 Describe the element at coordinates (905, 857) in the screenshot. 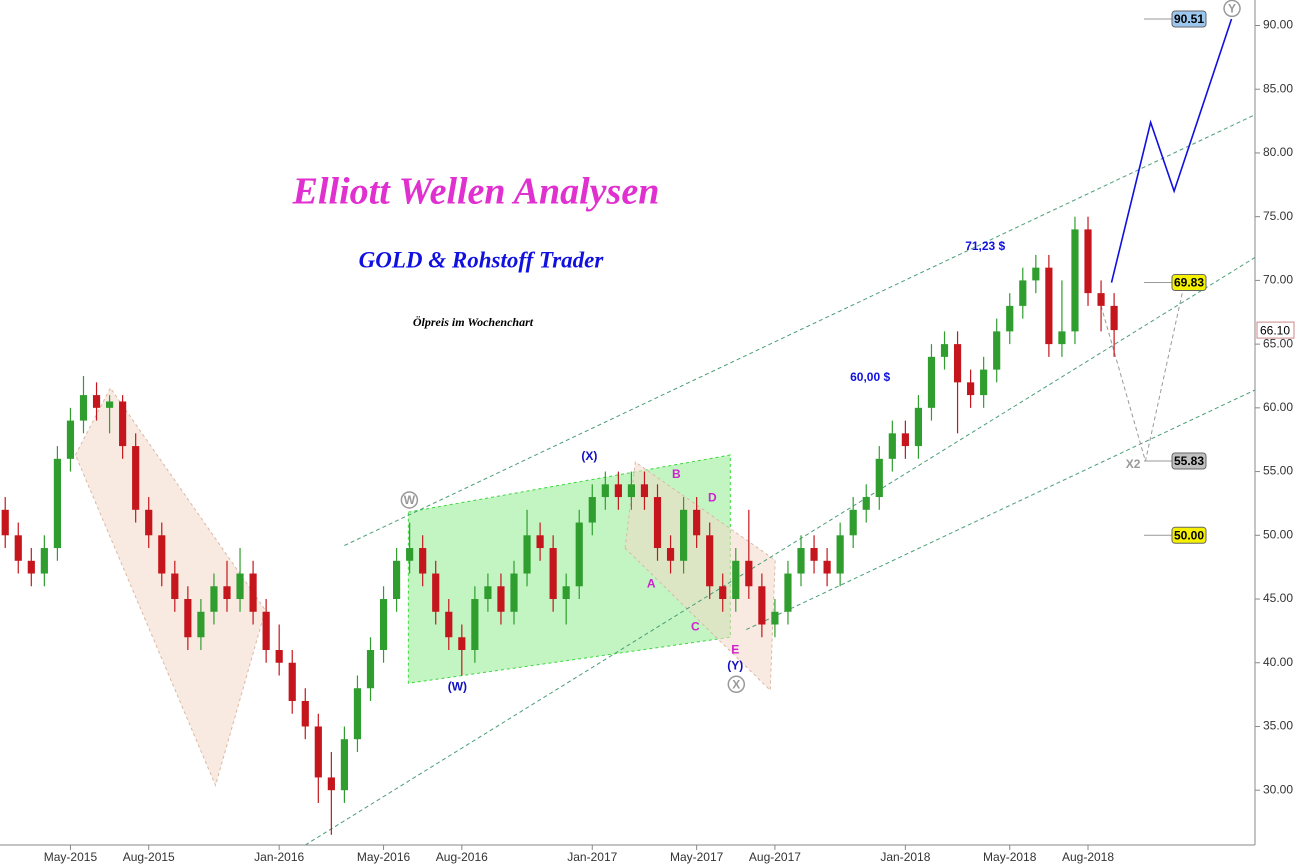

I see `x-tick-label: Jan-2018` at that location.